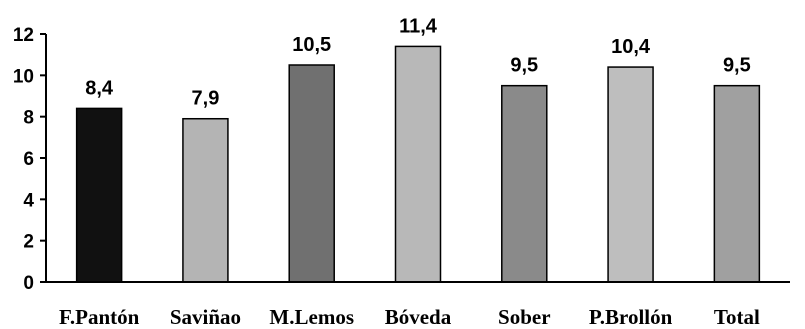 The image size is (805, 329). Describe the element at coordinates (28, 283) in the screenshot. I see `y-tick-label: 0` at that location.